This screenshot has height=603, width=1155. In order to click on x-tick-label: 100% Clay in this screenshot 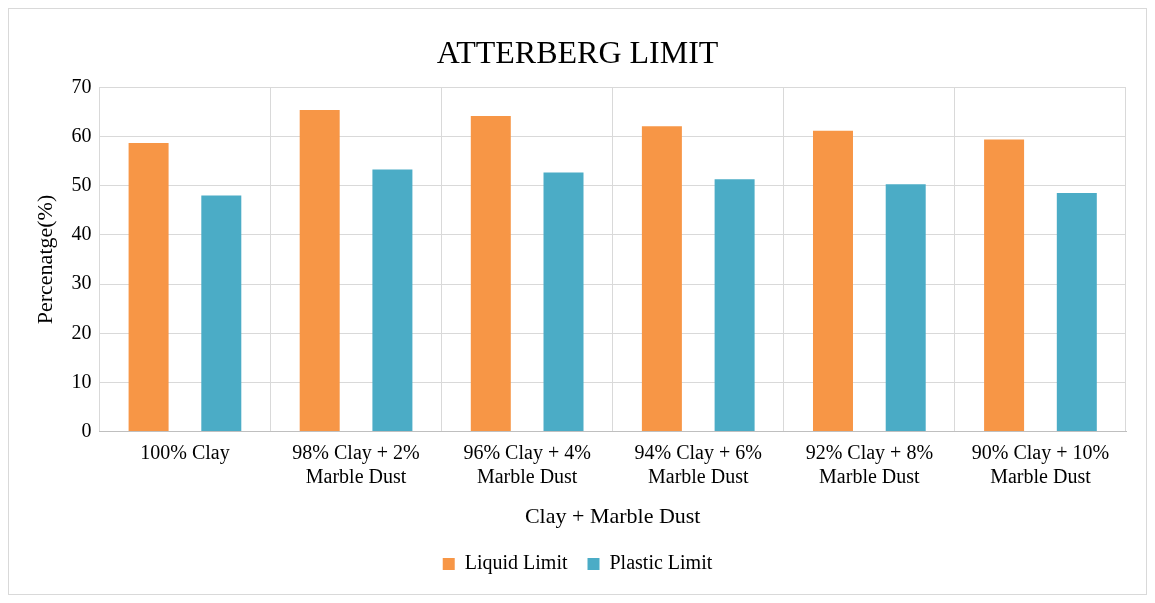, I will do `click(185, 452)`.